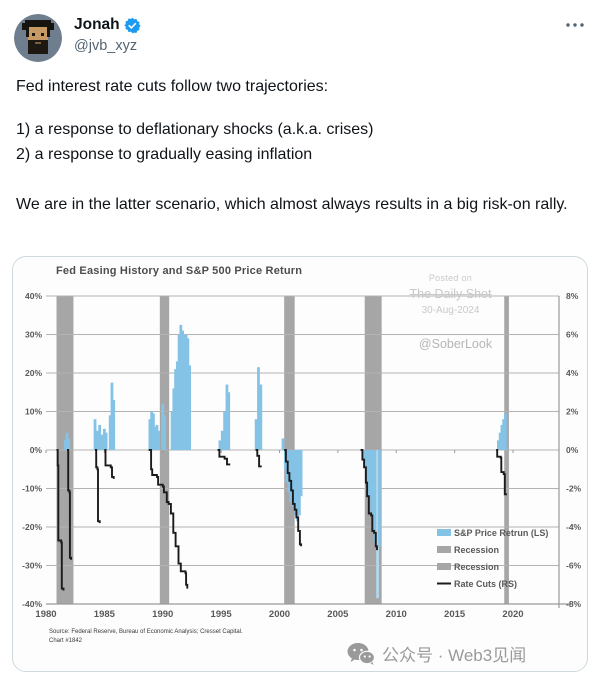 Image resolution: width=600 pixels, height=680 pixels. Describe the element at coordinates (222, 614) in the screenshot. I see `x-axis-tick-label: 1995` at that location.